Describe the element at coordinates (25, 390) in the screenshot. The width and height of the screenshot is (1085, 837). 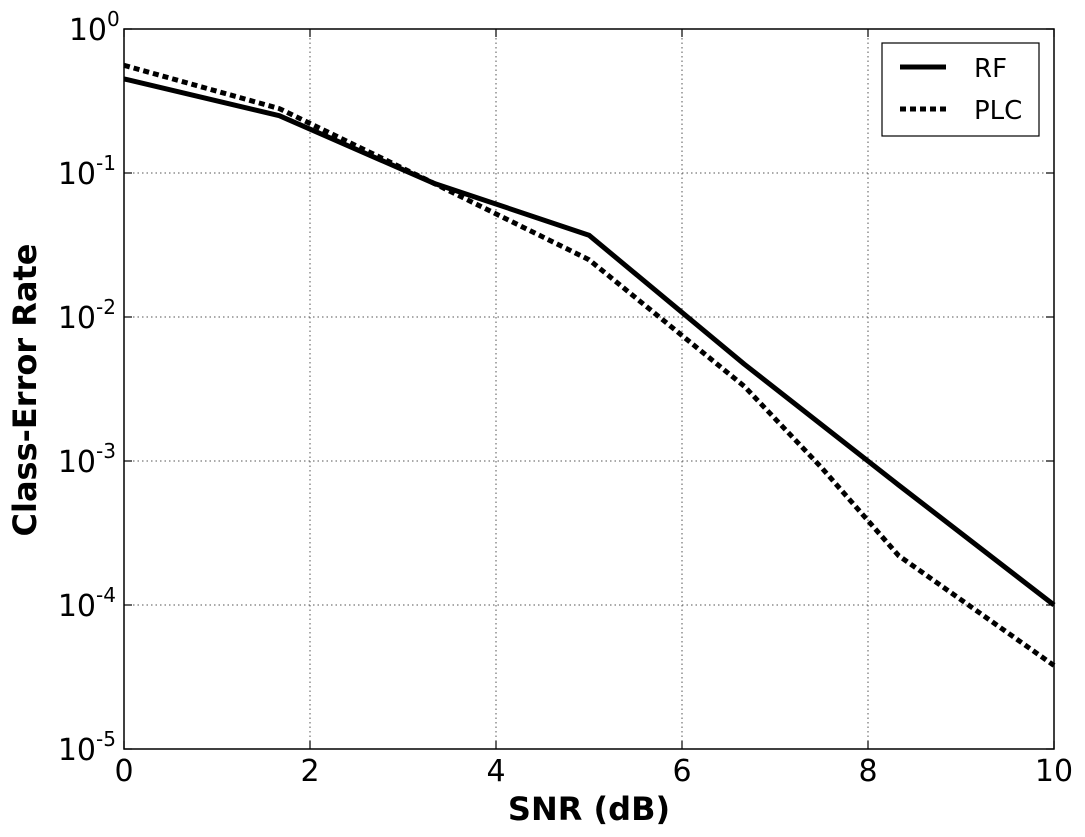
I see `y-axis-label: Class-Error Rate` at that location.